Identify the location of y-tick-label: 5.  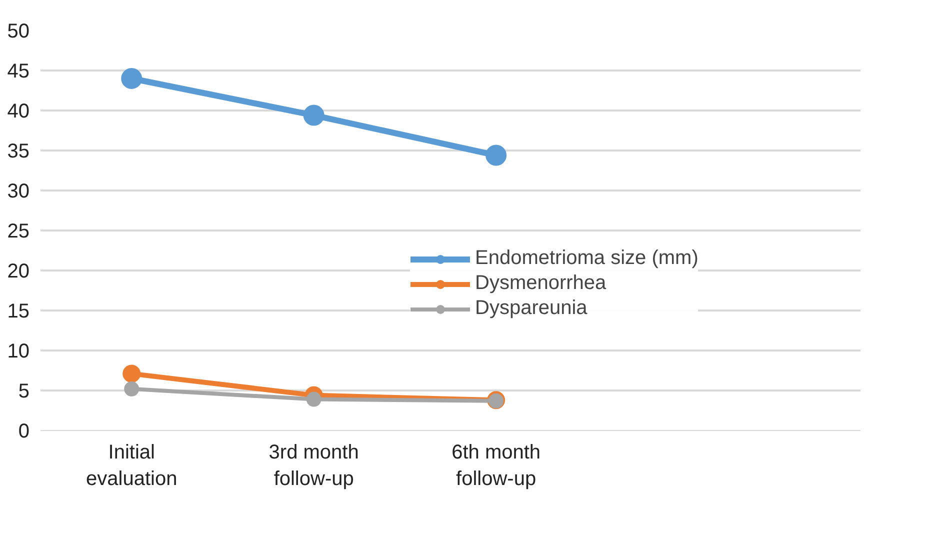
(24, 391).